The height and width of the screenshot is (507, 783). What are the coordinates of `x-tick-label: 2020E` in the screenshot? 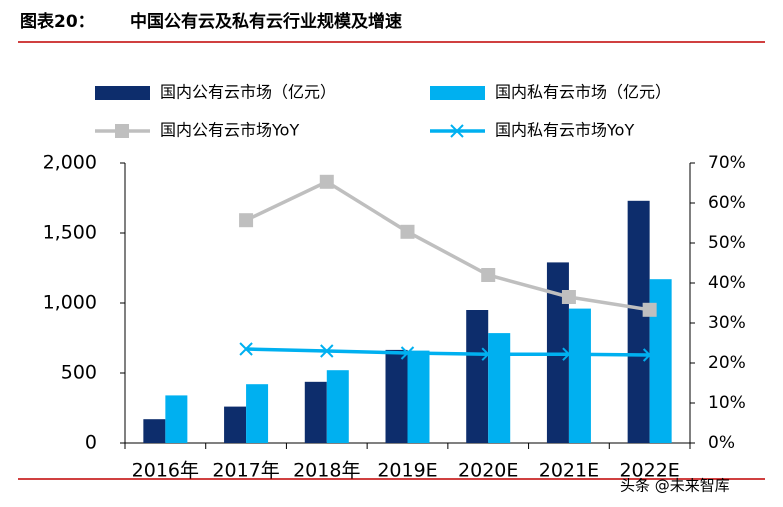 It's located at (488, 471).